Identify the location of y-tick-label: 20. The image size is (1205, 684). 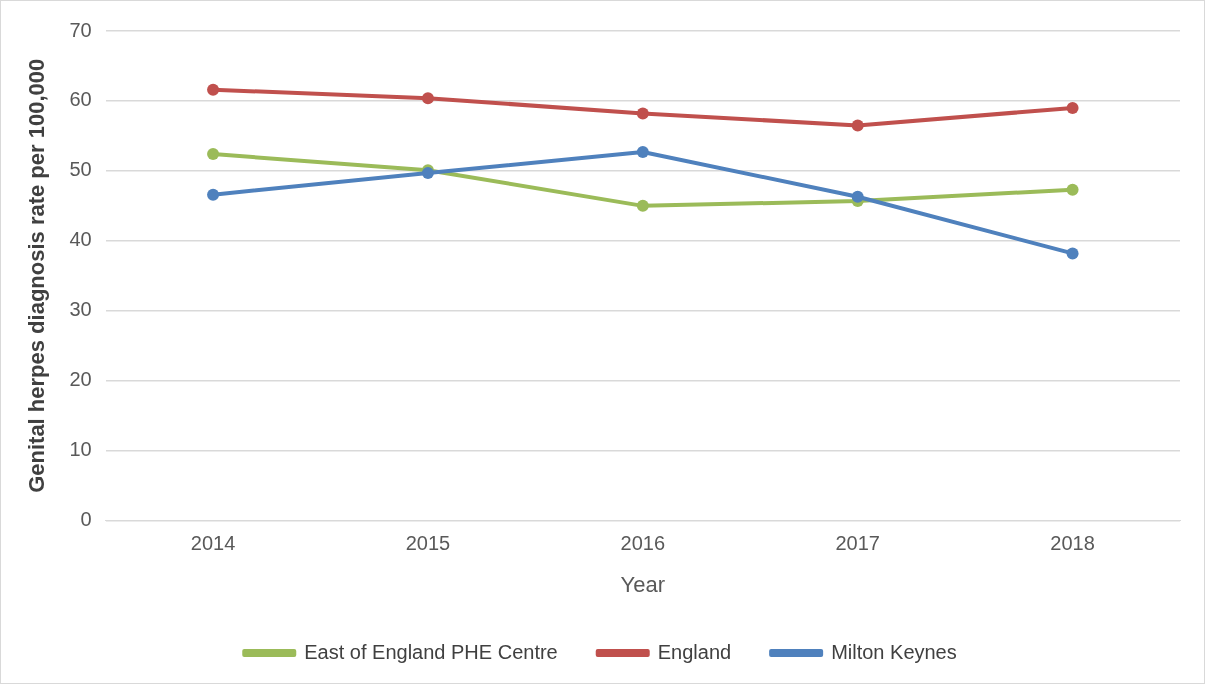
(80, 379).